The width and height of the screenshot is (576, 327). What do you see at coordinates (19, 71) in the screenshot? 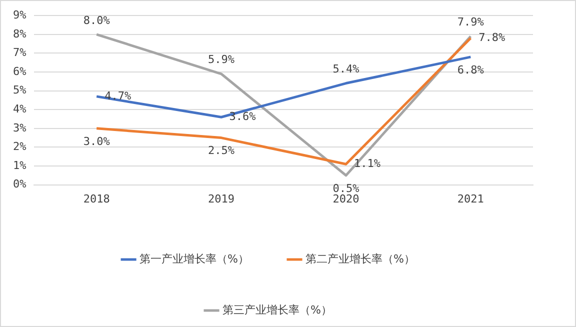
I see `y-tick-label: 6%` at bounding box center [19, 71].